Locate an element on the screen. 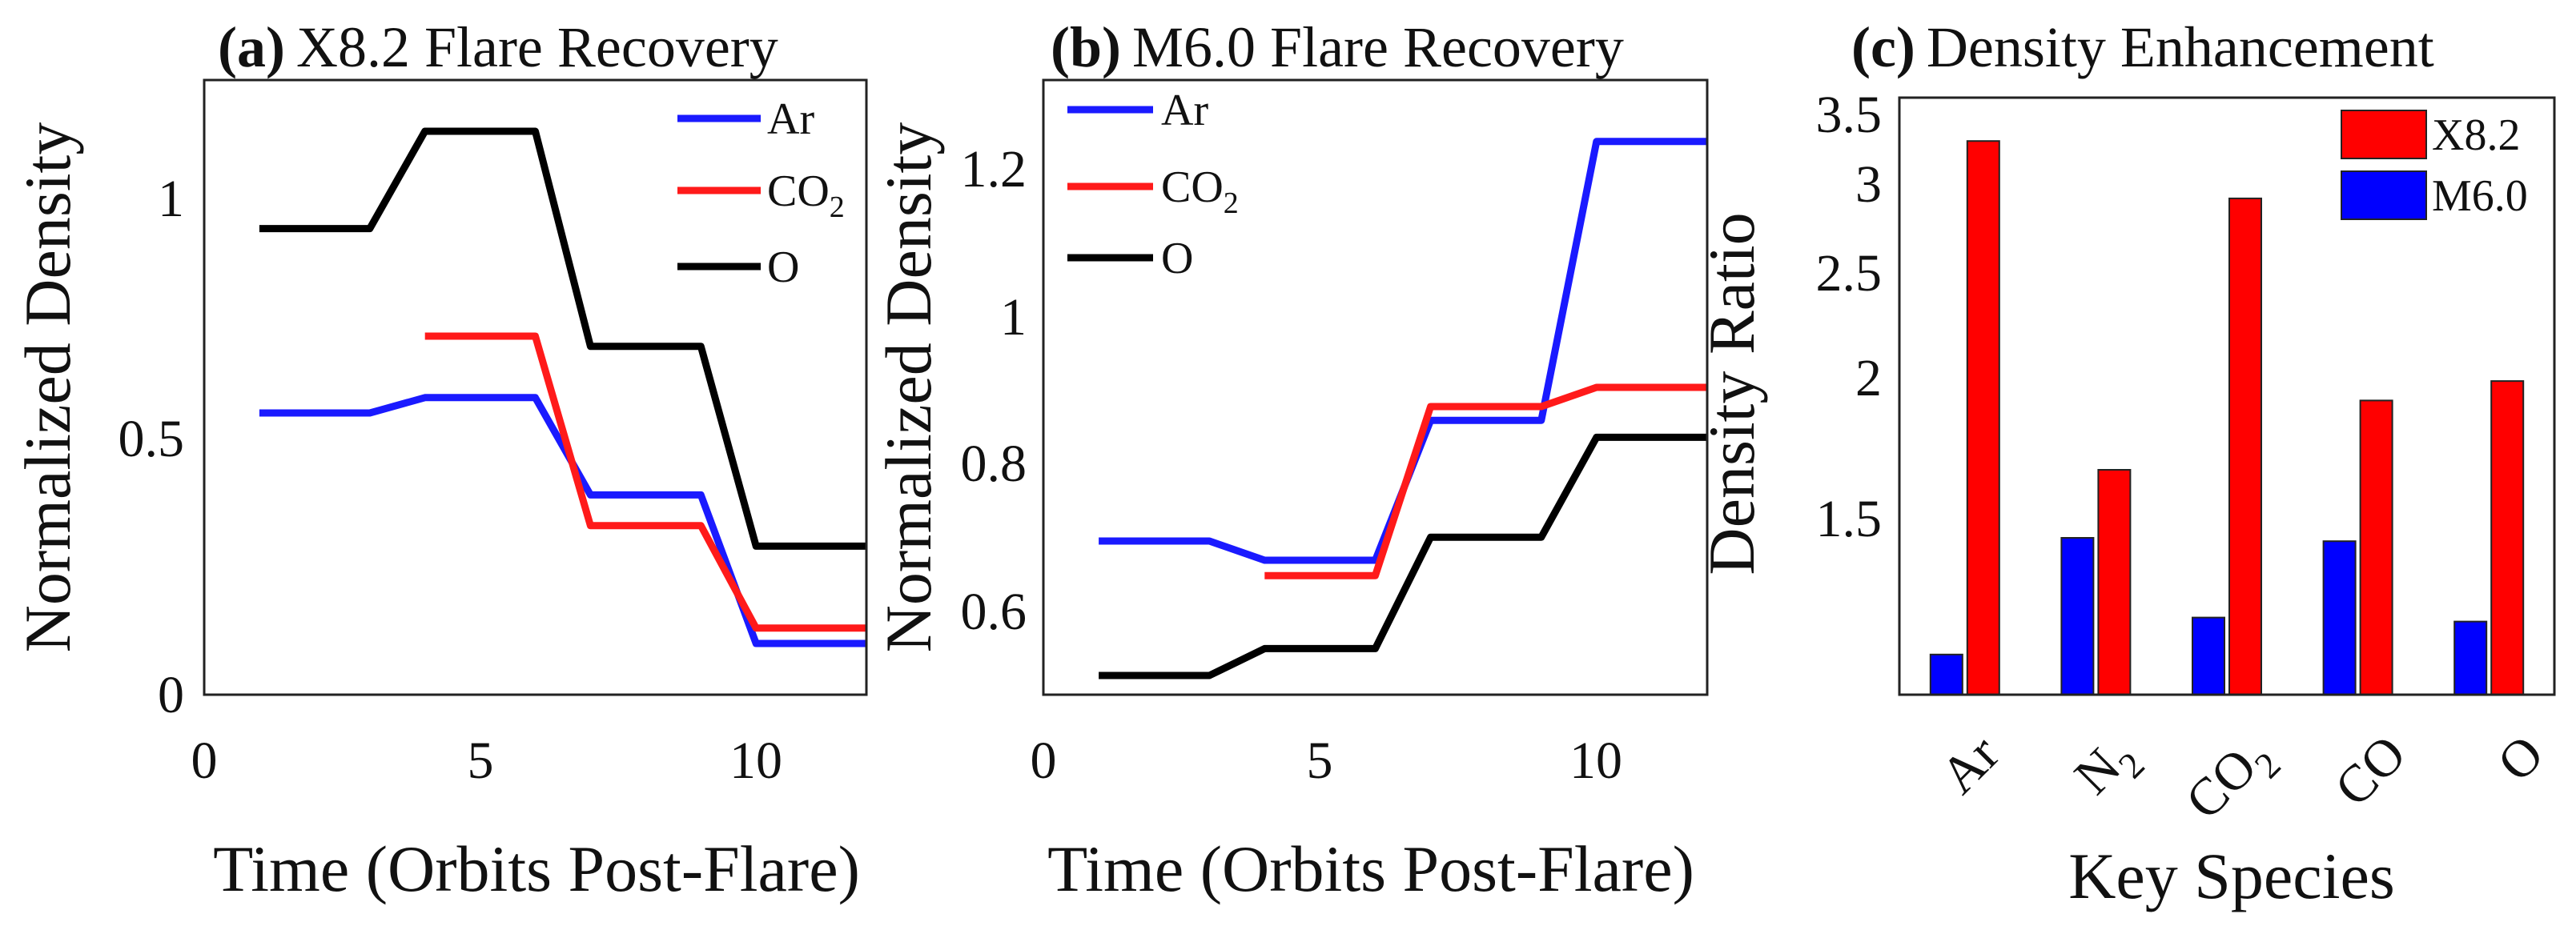 Image resolution: width=2576 pixels, height=938 pixels. panel-a-xtick-10: 10 is located at coordinates (755, 761).